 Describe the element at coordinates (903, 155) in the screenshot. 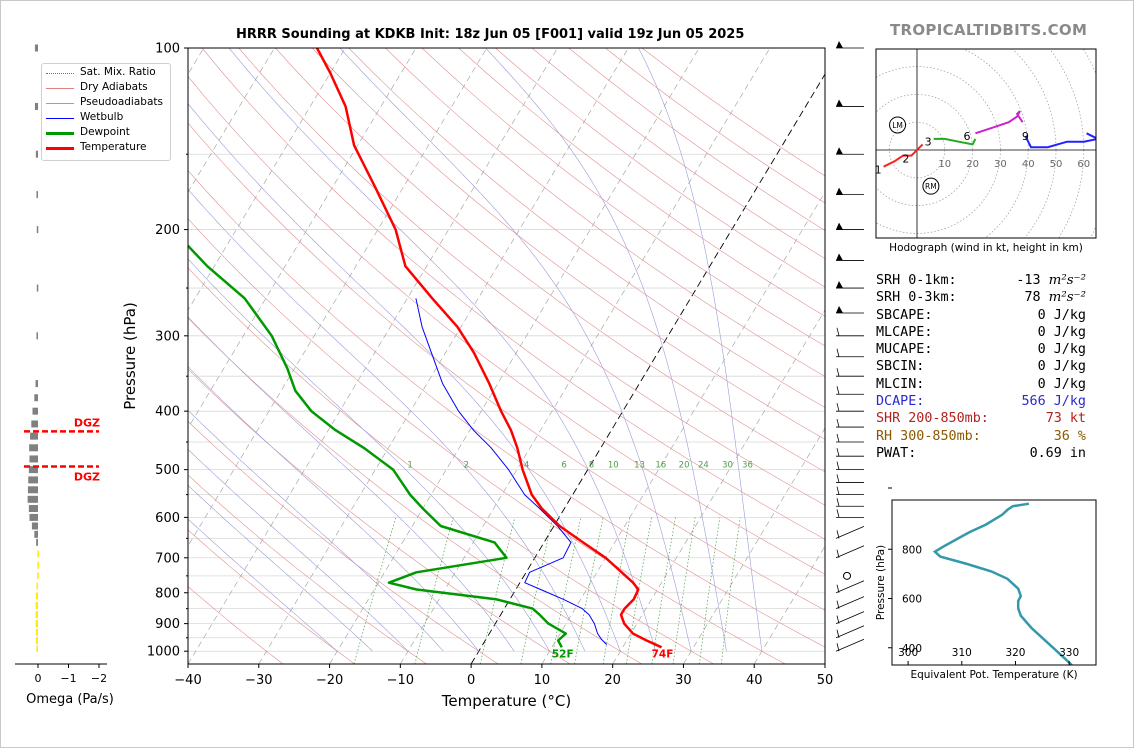

I see `hodograph-trace` at that location.